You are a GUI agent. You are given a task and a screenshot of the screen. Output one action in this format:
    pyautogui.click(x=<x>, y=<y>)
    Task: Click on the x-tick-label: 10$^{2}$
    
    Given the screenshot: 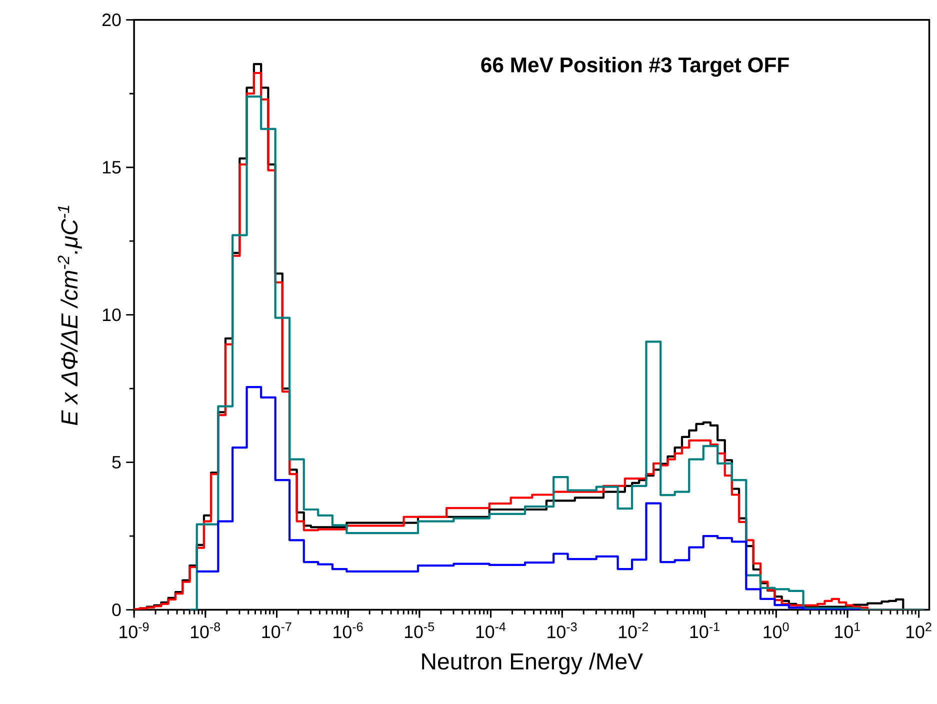 What is the action you would take?
    pyautogui.click(x=919, y=630)
    